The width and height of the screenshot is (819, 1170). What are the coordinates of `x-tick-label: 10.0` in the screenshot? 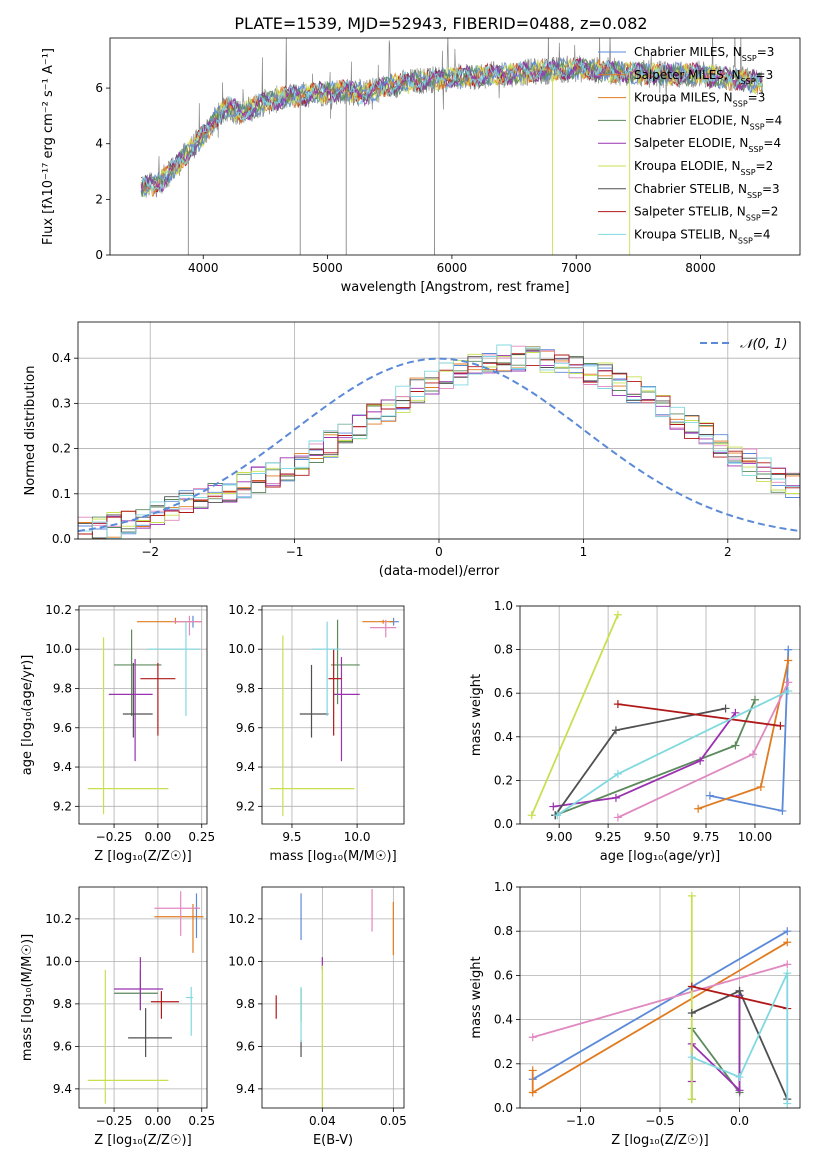 It's located at (357, 837).